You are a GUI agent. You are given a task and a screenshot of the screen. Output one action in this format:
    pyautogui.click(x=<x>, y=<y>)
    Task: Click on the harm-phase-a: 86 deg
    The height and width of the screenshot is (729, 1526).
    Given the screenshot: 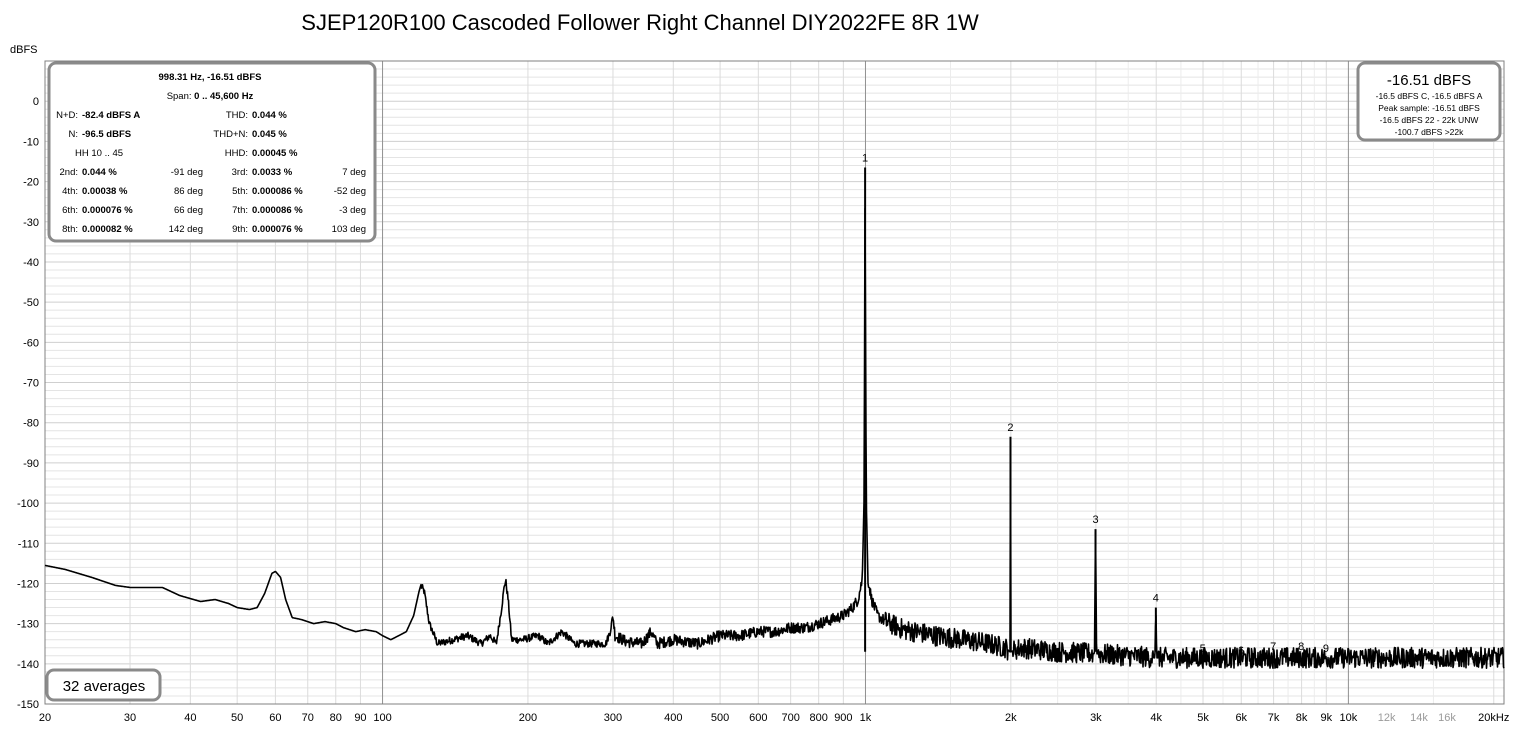 What is the action you would take?
    pyautogui.click(x=188, y=191)
    